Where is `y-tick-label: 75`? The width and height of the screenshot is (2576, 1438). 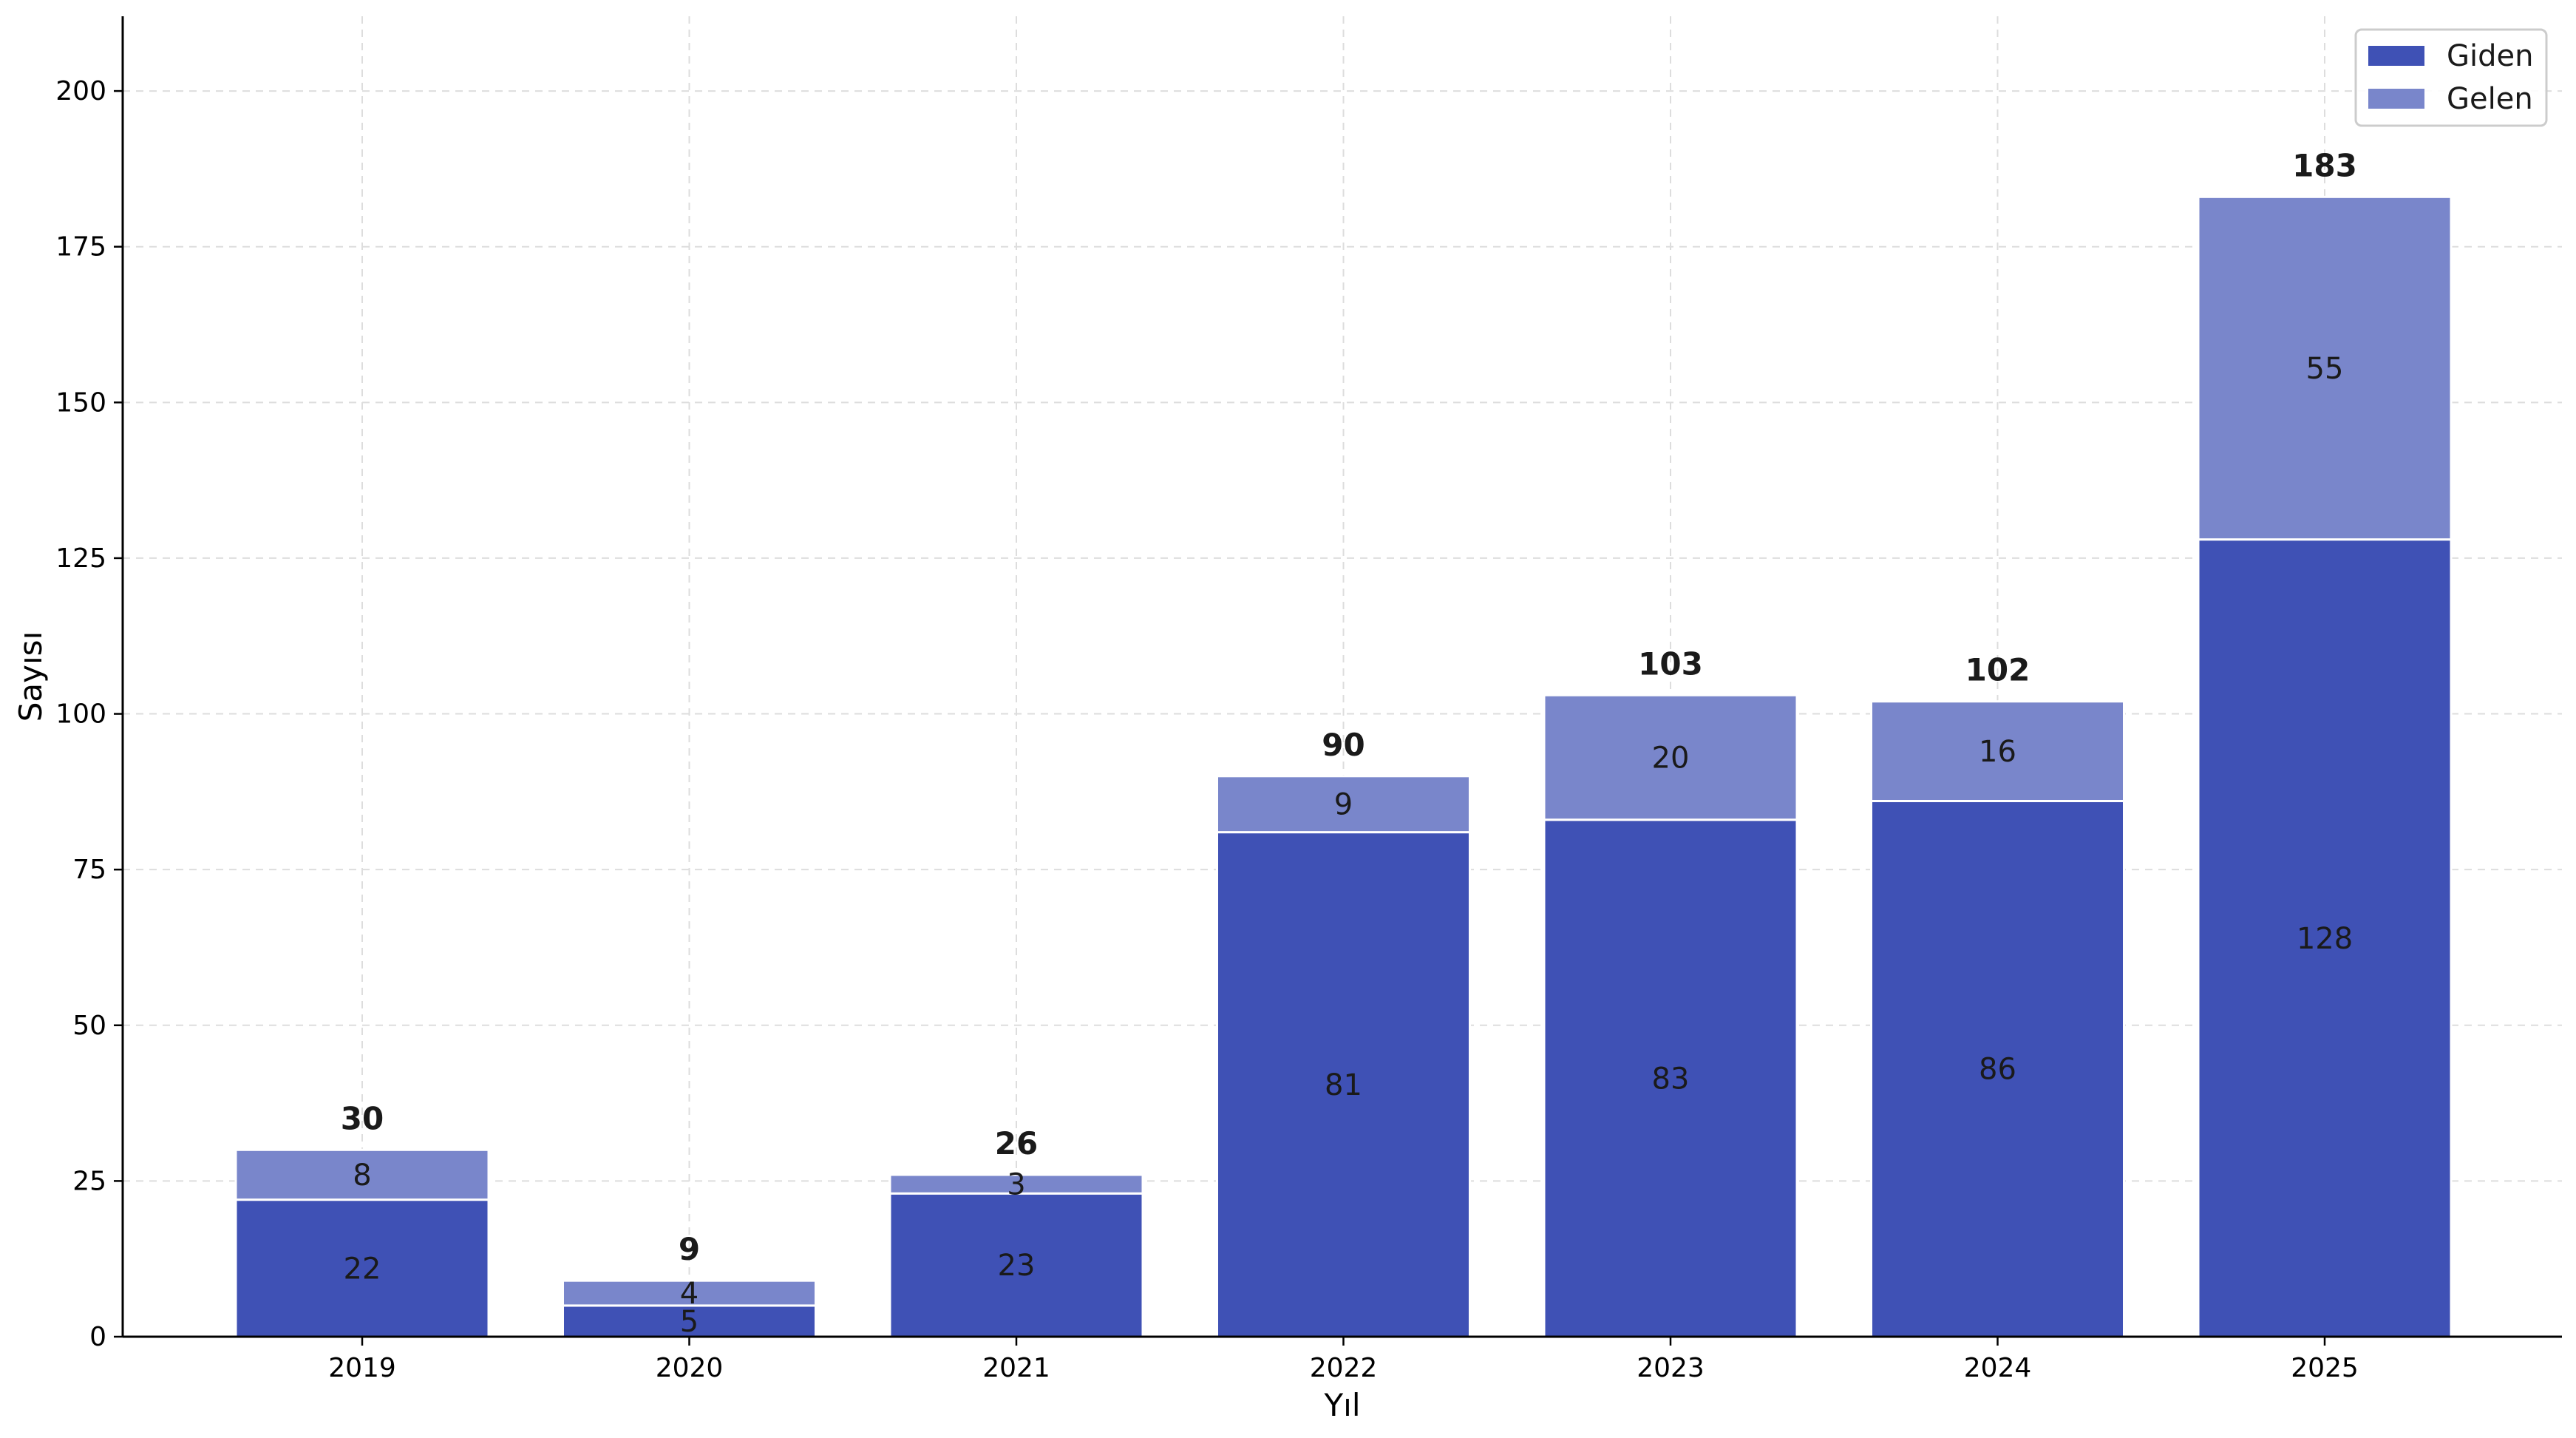 y-tick-label: 75 is located at coordinates (89, 870).